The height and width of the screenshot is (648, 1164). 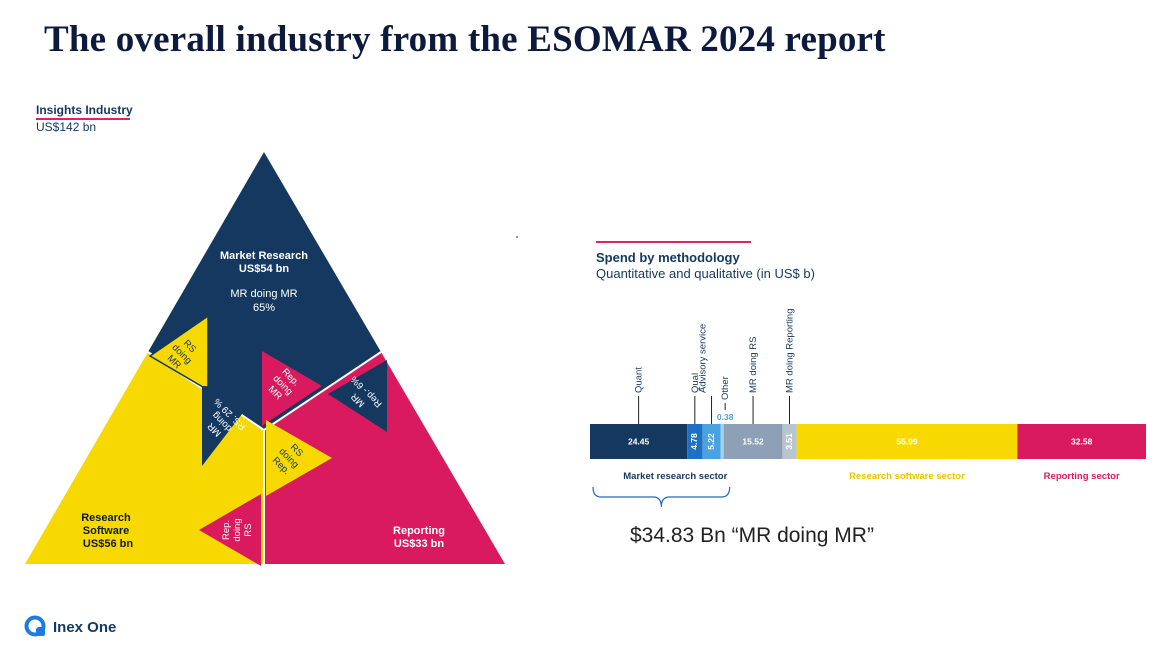 I want to click on category-label-mr-doing-reporting: MR doing Reporting, so click(x=790, y=351).